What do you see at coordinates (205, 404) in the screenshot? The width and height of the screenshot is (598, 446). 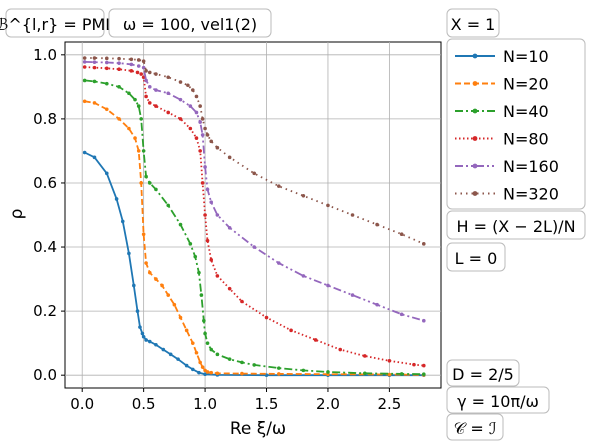 I see `x-tick-label: 1.0` at bounding box center [205, 404].